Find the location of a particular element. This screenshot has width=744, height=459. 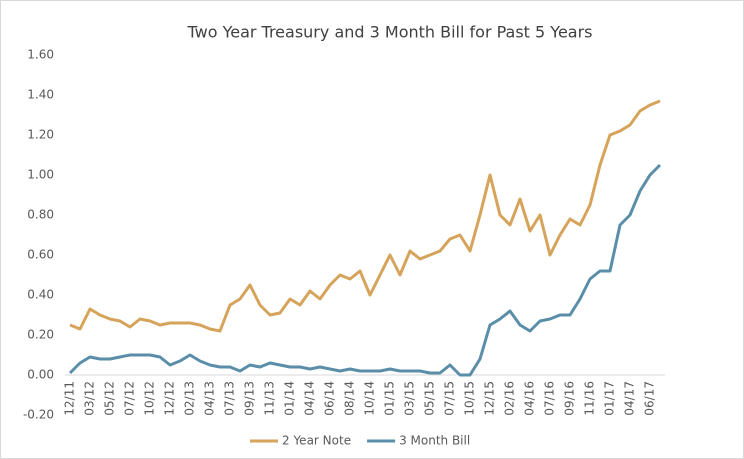

x-tick-label: 08/14 is located at coordinates (350, 398).